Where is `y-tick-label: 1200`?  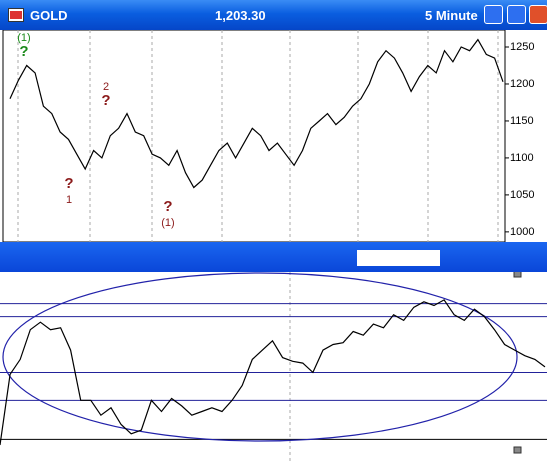
y-tick-label: 1200 is located at coordinates (522, 84).